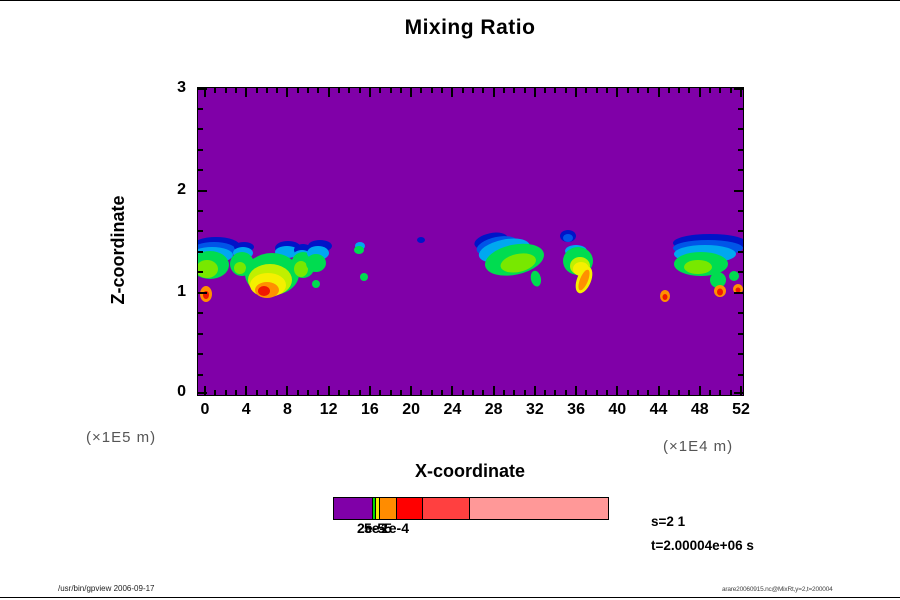  What do you see at coordinates (181, 391) in the screenshot?
I see `y-tick-label: 0` at bounding box center [181, 391].